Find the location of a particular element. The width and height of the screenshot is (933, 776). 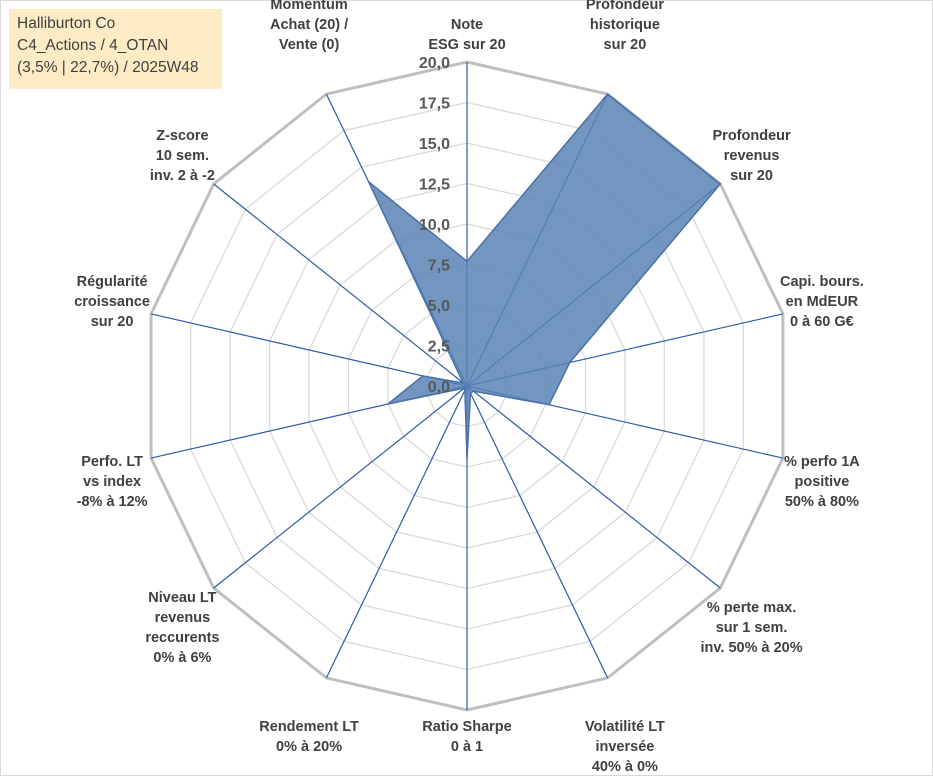

axis-label-line: inversée is located at coordinates (624, 747).